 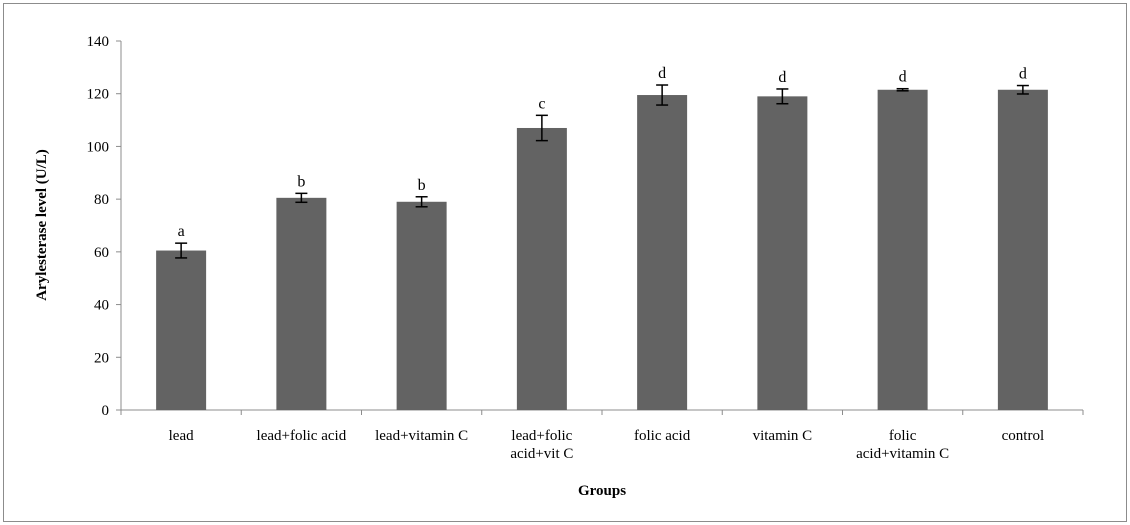 What do you see at coordinates (101, 306) in the screenshot?
I see `y-tick-label: 40` at bounding box center [101, 306].